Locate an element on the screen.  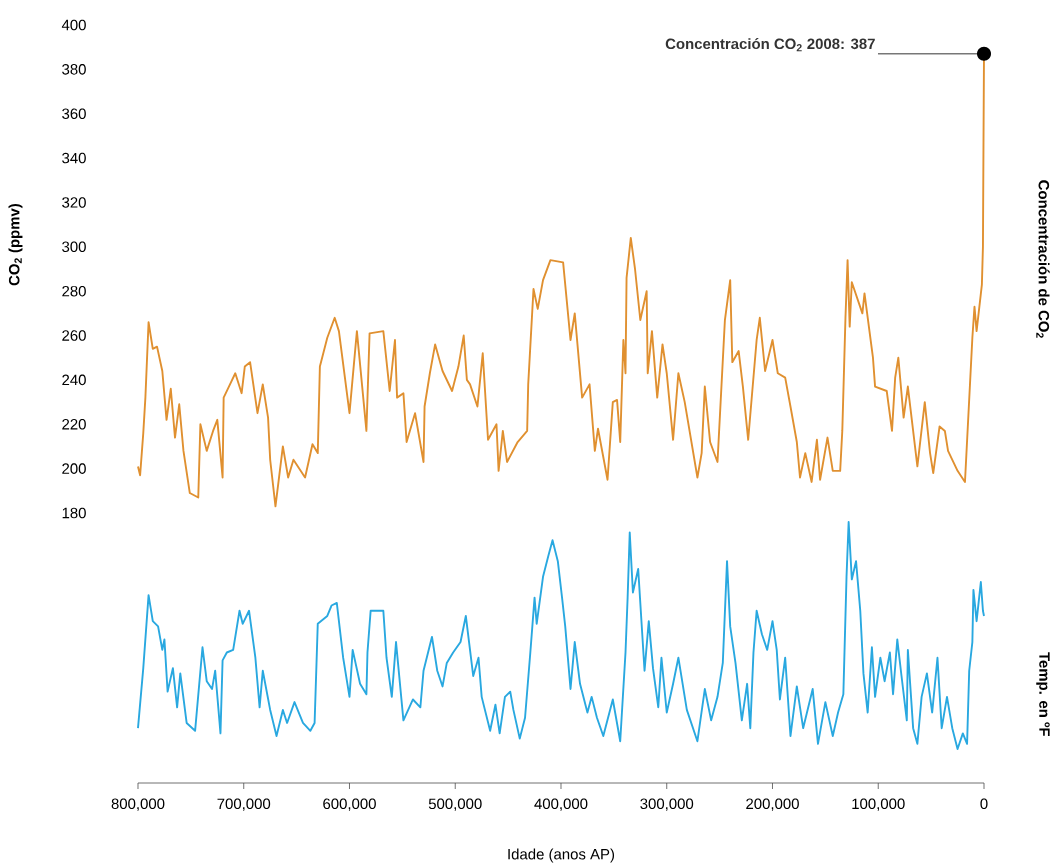
y-tick-label: 260 is located at coordinates (74, 335).